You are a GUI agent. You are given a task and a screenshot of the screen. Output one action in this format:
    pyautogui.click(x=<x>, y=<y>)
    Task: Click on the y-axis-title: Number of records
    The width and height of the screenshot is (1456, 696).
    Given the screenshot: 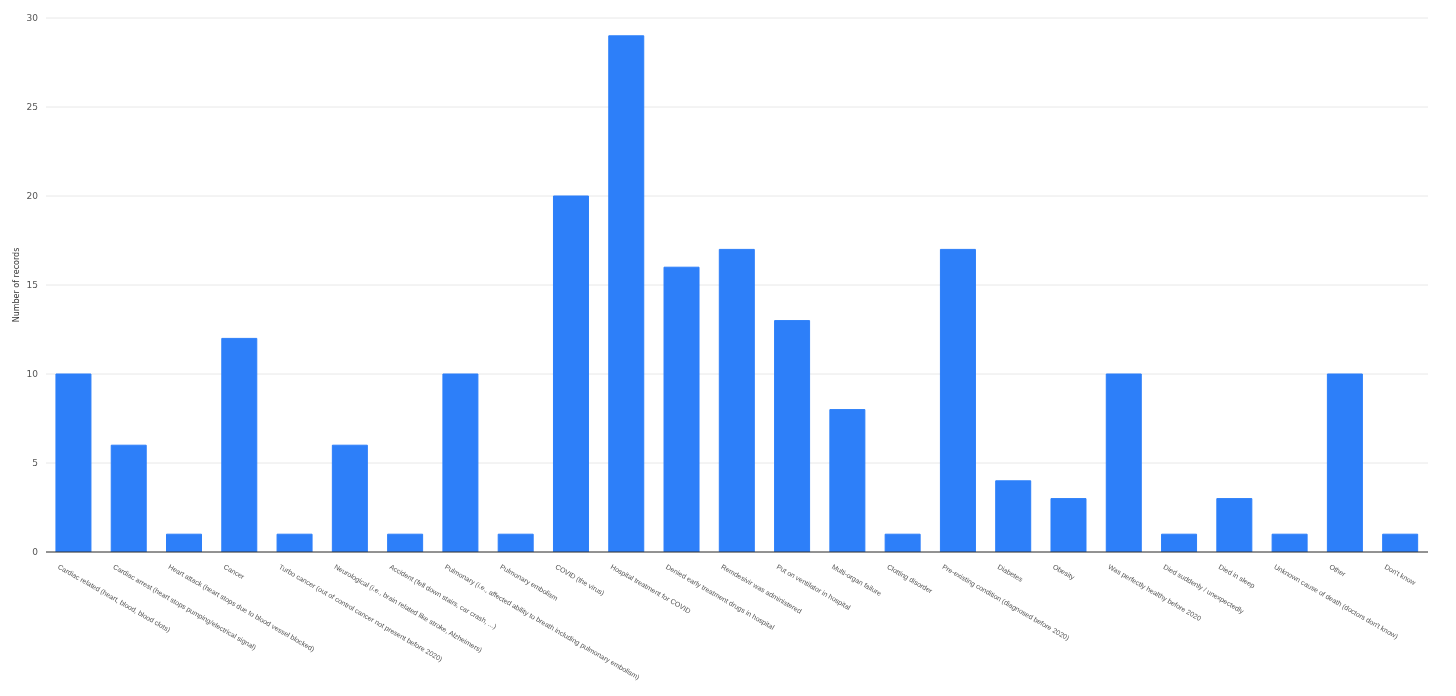 What is the action you would take?
    pyautogui.click(x=16, y=285)
    